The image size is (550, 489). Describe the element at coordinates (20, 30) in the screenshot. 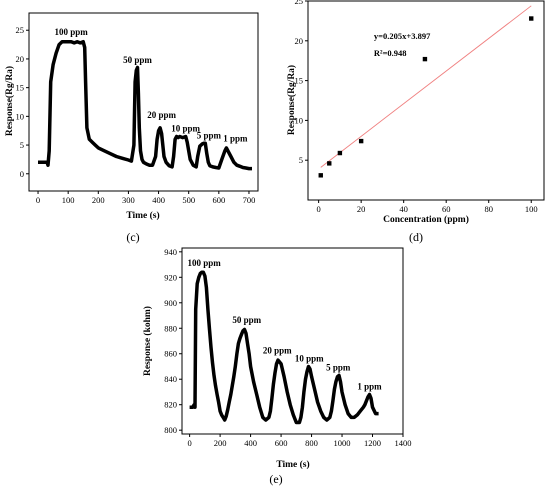

I see `chart-c-ytick-label: 25` at that location.